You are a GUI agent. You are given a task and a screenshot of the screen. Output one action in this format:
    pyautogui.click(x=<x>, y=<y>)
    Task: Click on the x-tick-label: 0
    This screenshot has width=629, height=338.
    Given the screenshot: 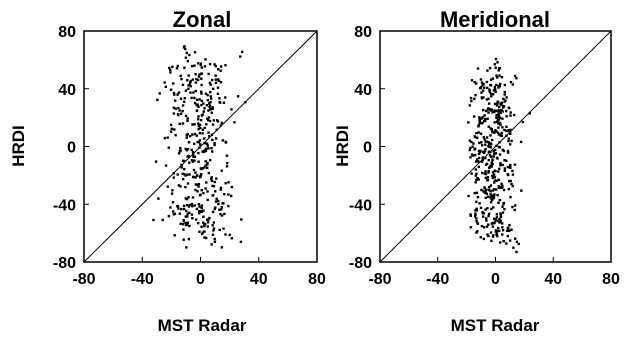 What is the action you would take?
    pyautogui.click(x=495, y=279)
    